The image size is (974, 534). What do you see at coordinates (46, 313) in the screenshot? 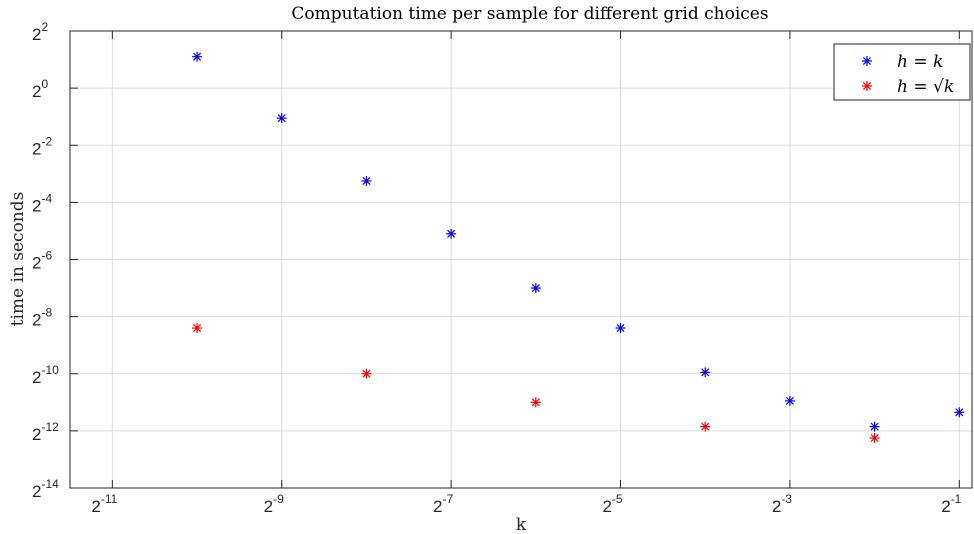
I see `y-tick-exponent: -8` at bounding box center [46, 313].